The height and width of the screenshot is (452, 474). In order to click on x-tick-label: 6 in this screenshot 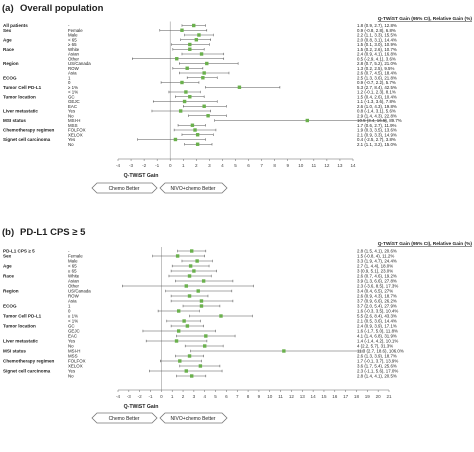, I will do `click(226, 396)`.